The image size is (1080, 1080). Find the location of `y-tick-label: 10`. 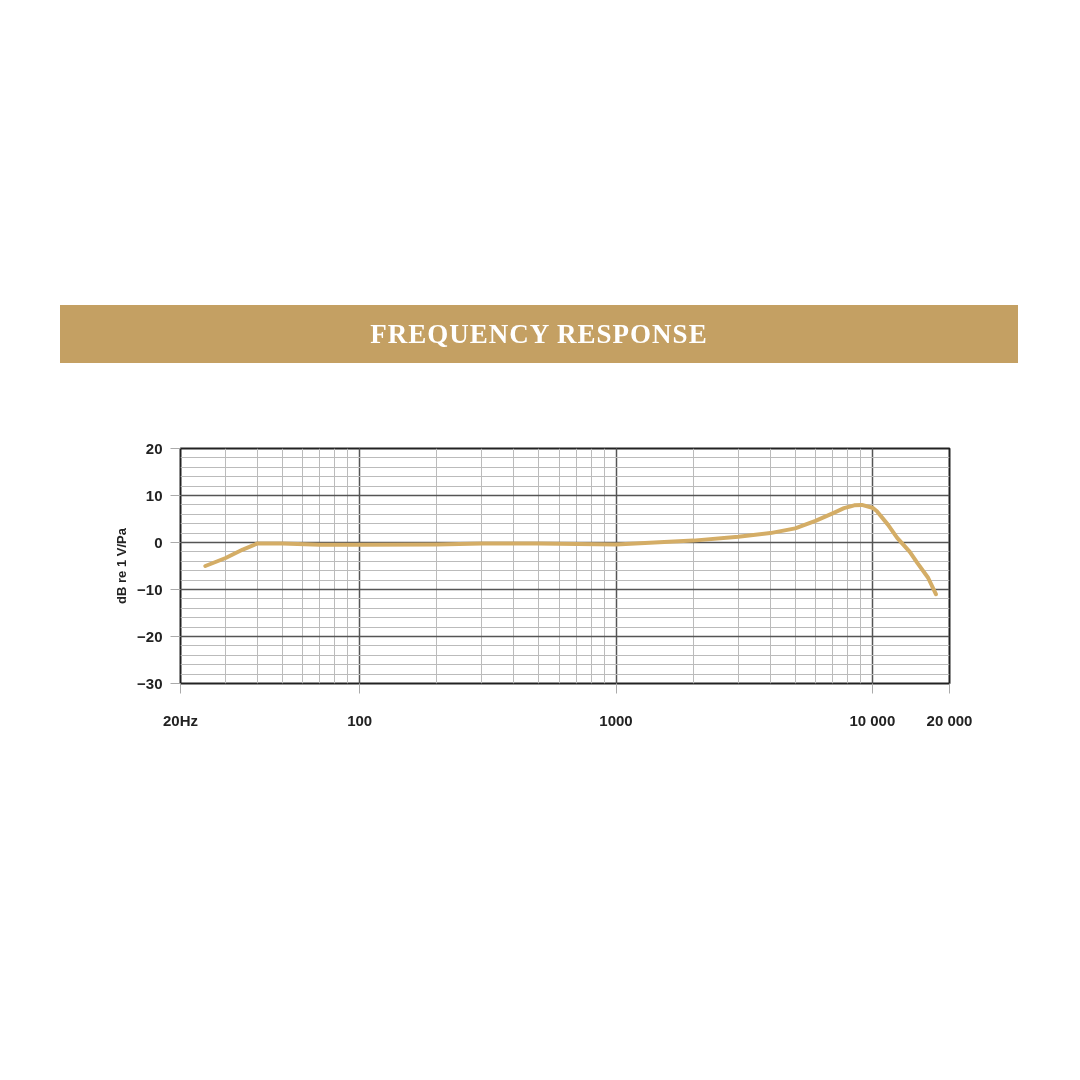

y-tick-label: 10 is located at coordinates (154, 495).